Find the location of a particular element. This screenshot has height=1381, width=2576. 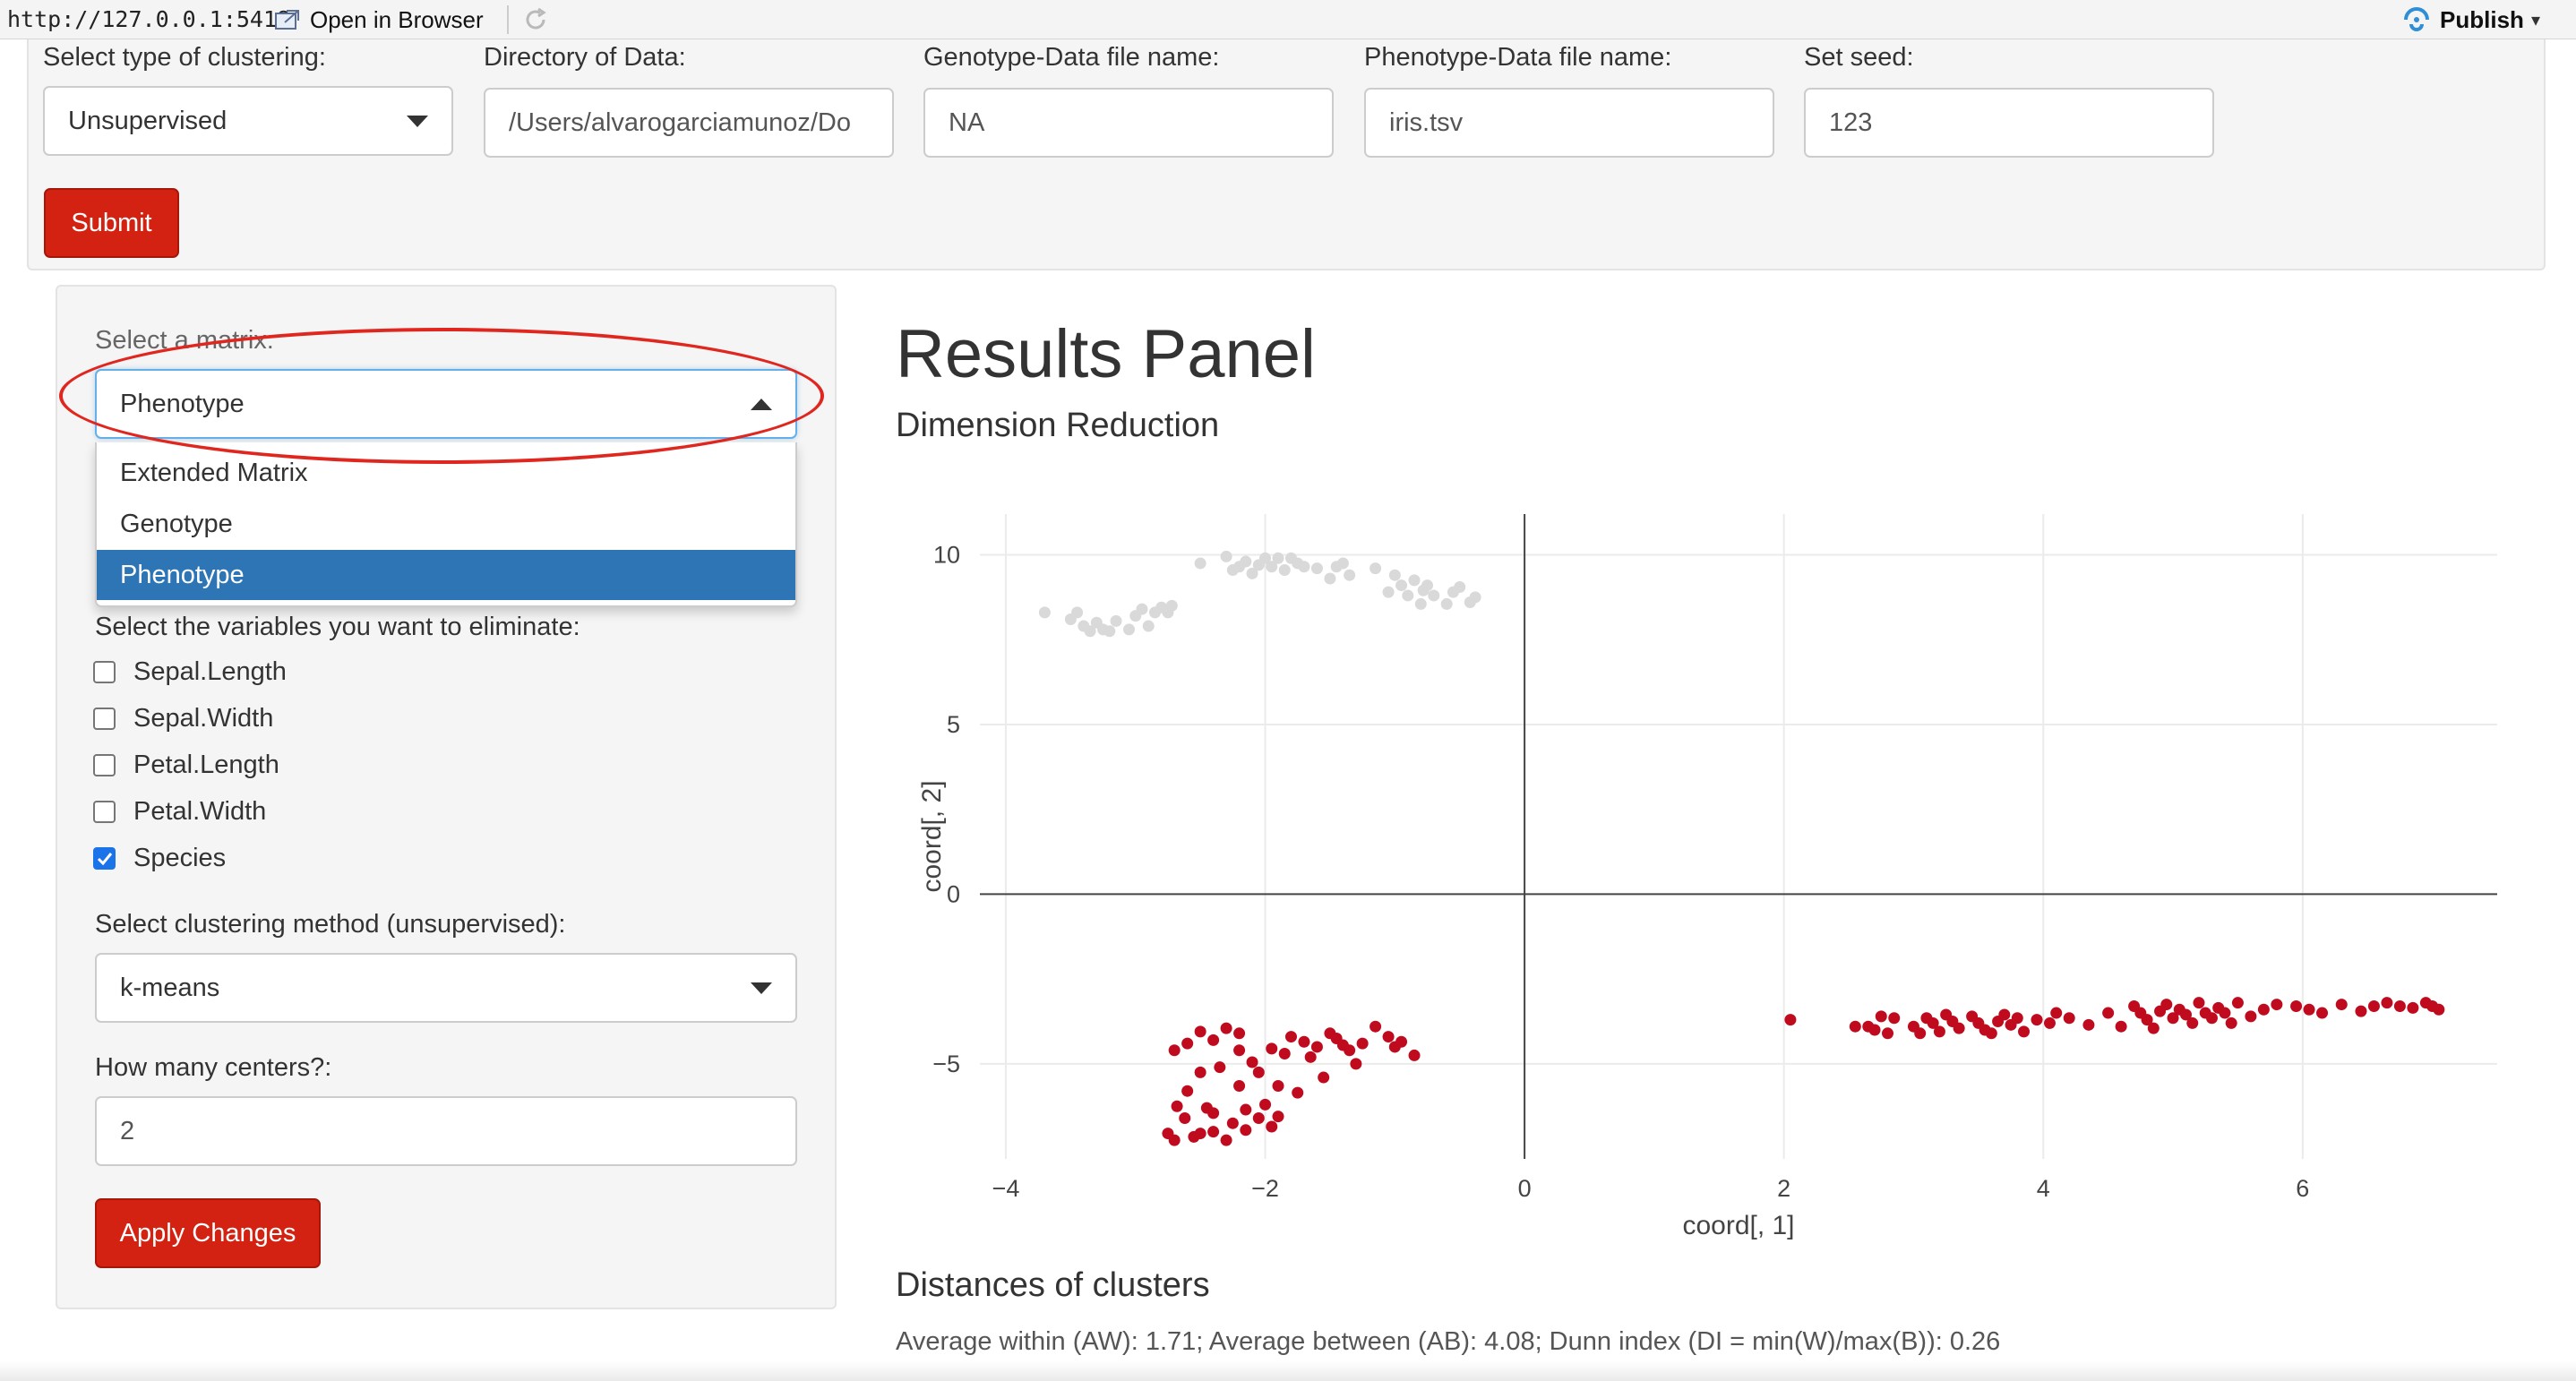

checkbox-petal-width: Petal.Width is located at coordinates (179, 812).